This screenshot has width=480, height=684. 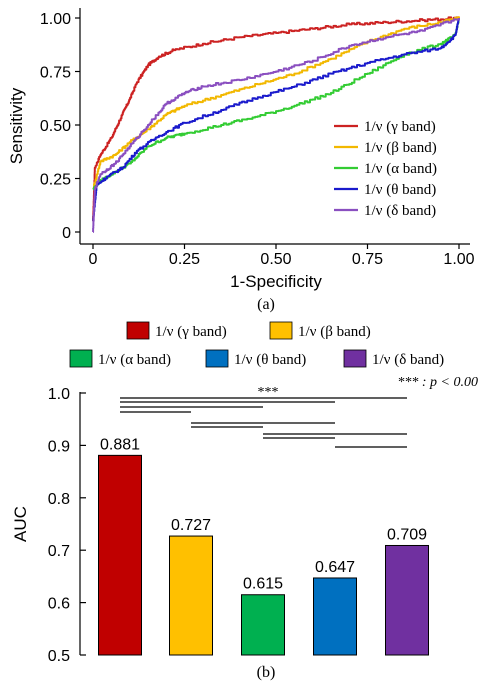 What do you see at coordinates (120, 444) in the screenshot?
I see `auc-bar-value-label: 0.881` at bounding box center [120, 444].